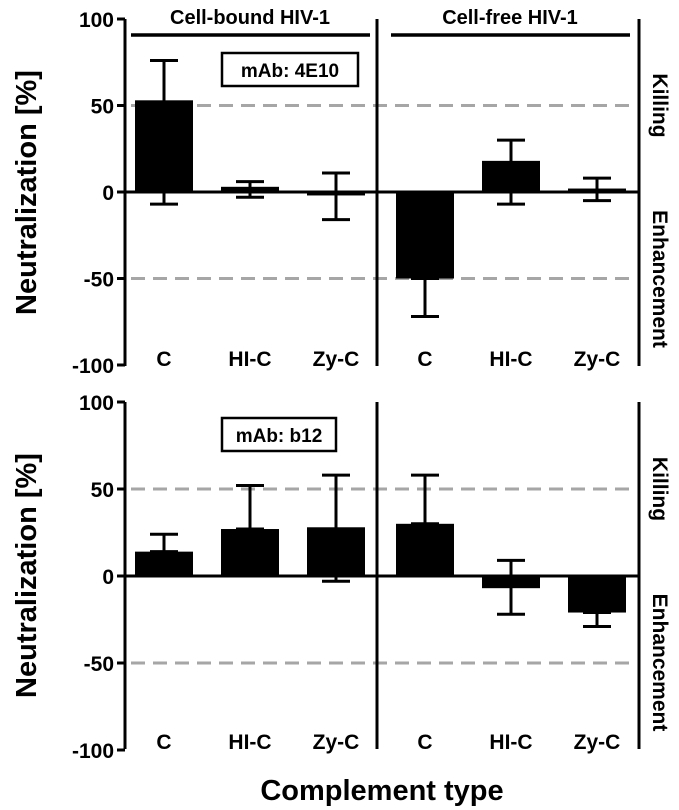 This screenshot has width=679, height=810. Describe the element at coordinates (510, 18) in the screenshot. I see `group-header: Cell-free HIV-1` at that location.